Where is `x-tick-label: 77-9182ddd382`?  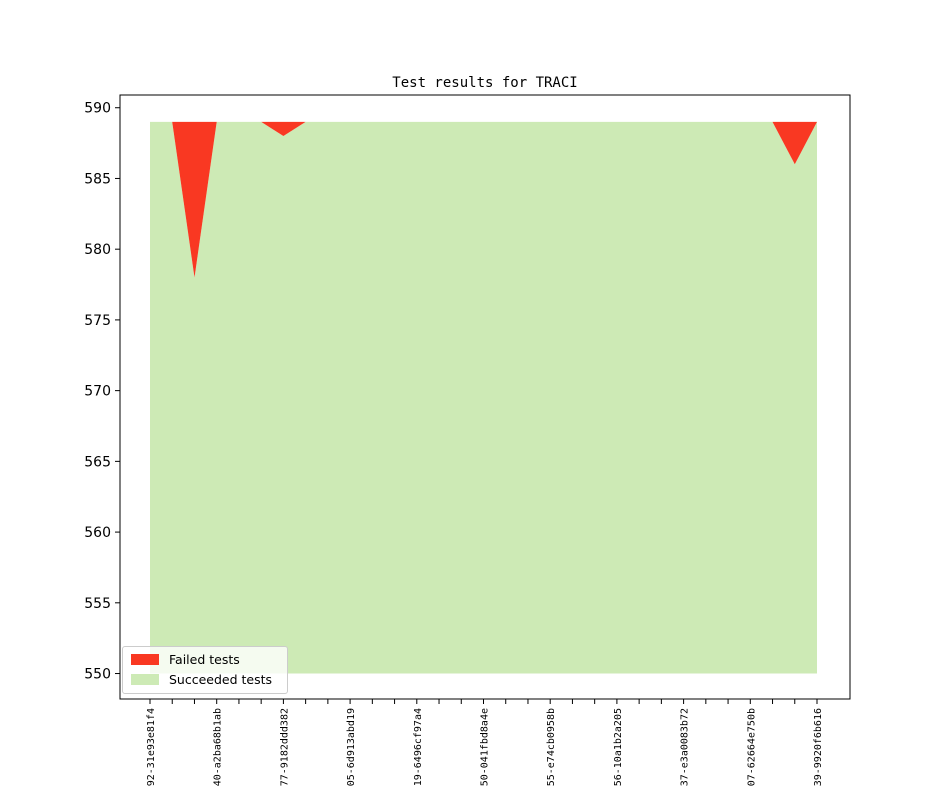
x-tick-label: 77-9182ddd382 is located at coordinates (284, 747).